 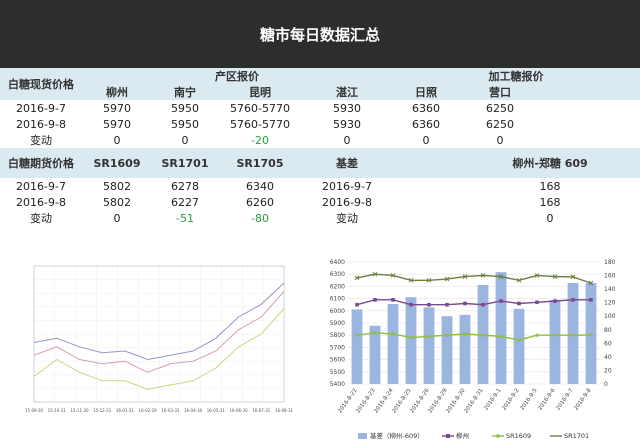 I want to click on y-left-tick: 6400, so click(x=337, y=262).